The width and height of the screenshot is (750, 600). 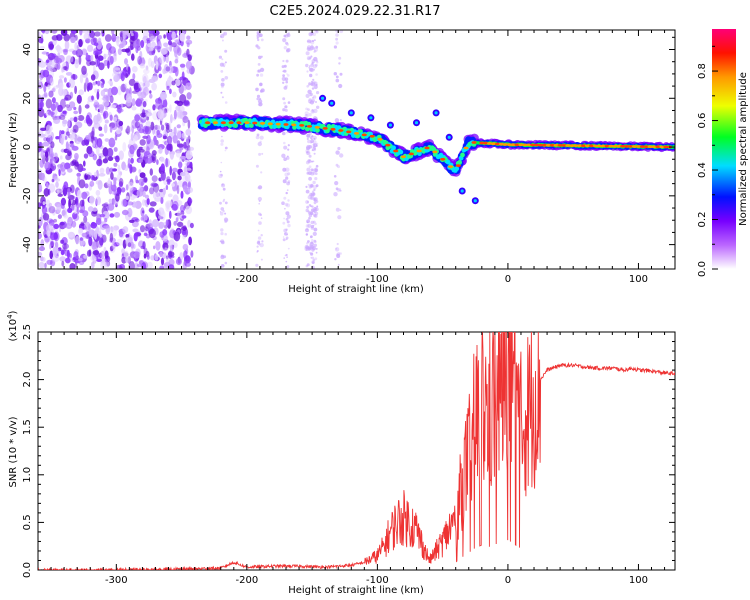 What do you see at coordinates (390, 125) in the screenshot?
I see `signal-blob-core` at bounding box center [390, 125].